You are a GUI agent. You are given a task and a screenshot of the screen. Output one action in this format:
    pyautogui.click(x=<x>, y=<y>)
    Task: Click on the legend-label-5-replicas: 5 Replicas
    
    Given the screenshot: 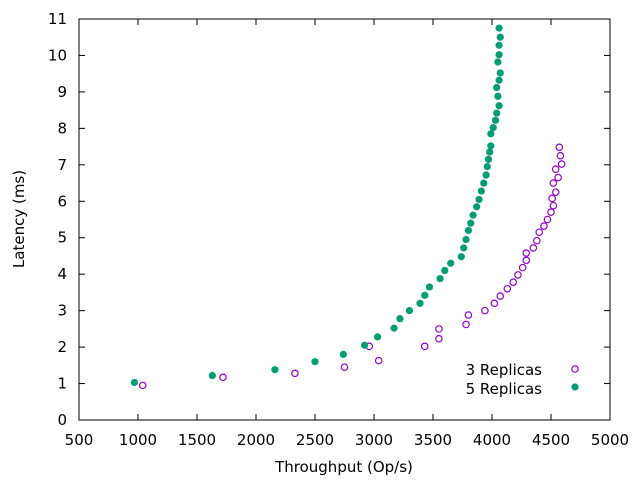 What is the action you would take?
    pyautogui.click(x=504, y=389)
    